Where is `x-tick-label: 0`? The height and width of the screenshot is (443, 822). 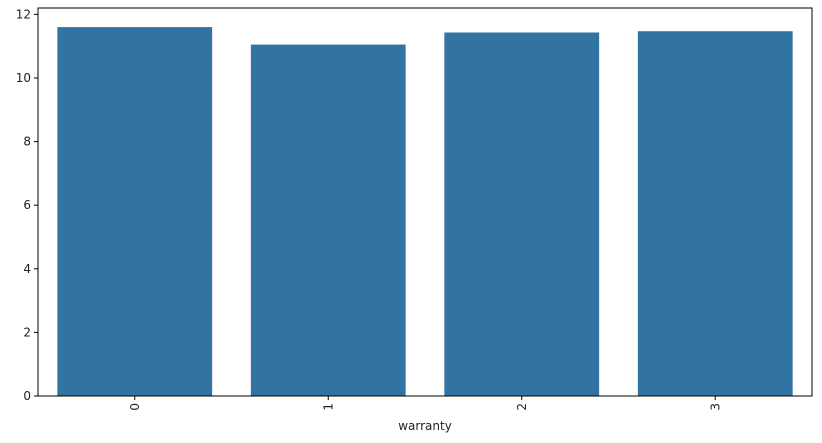
x-tick-label: 0 is located at coordinates (135, 407).